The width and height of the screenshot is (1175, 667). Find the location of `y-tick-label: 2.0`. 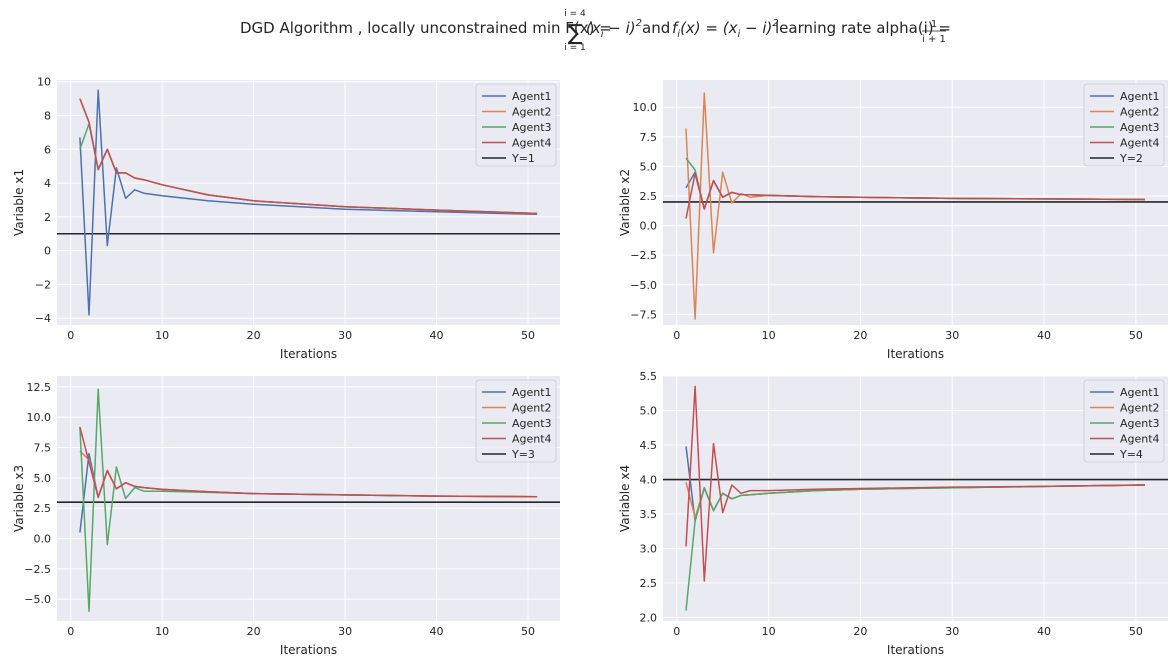

y-tick-label: 2.0 is located at coordinates (649, 618).